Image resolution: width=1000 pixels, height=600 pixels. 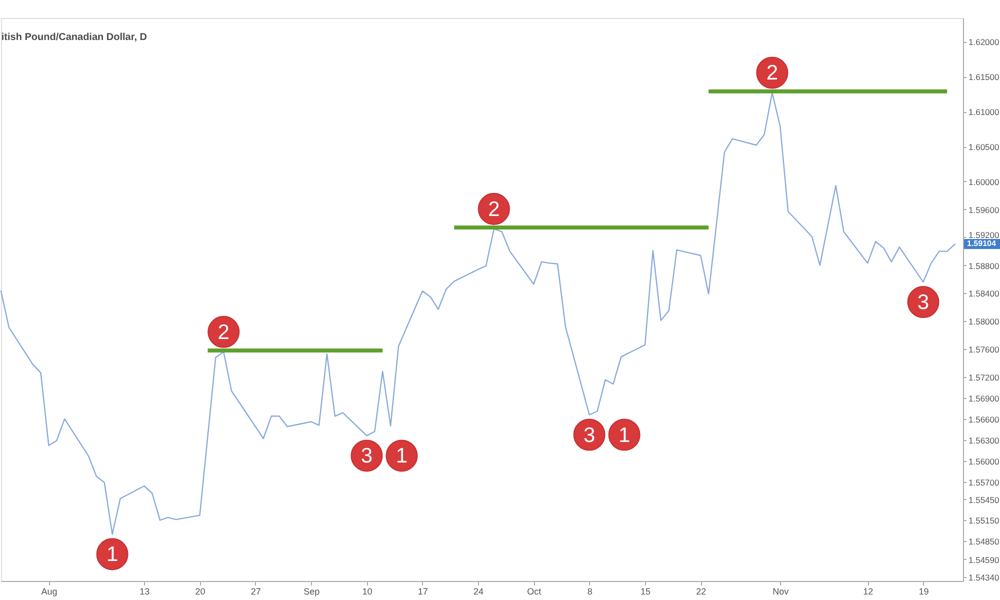 What do you see at coordinates (534, 591) in the screenshot?
I see `x-tick-label: Oct` at bounding box center [534, 591].